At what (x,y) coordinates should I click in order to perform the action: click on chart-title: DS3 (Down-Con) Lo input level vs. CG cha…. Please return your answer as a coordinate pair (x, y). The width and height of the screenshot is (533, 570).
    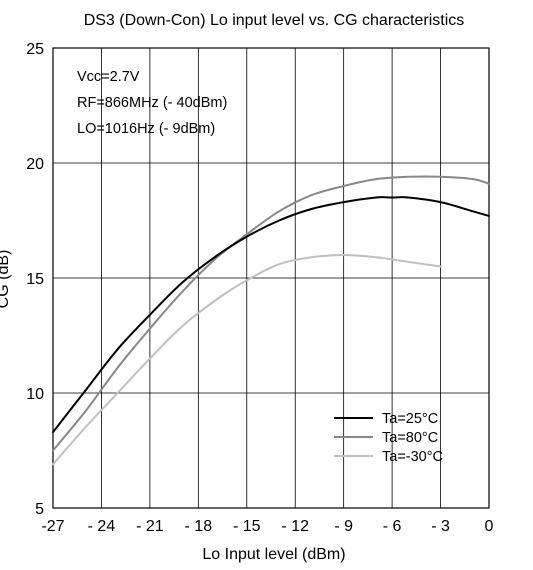
    Looking at the image, I should click on (274, 20).